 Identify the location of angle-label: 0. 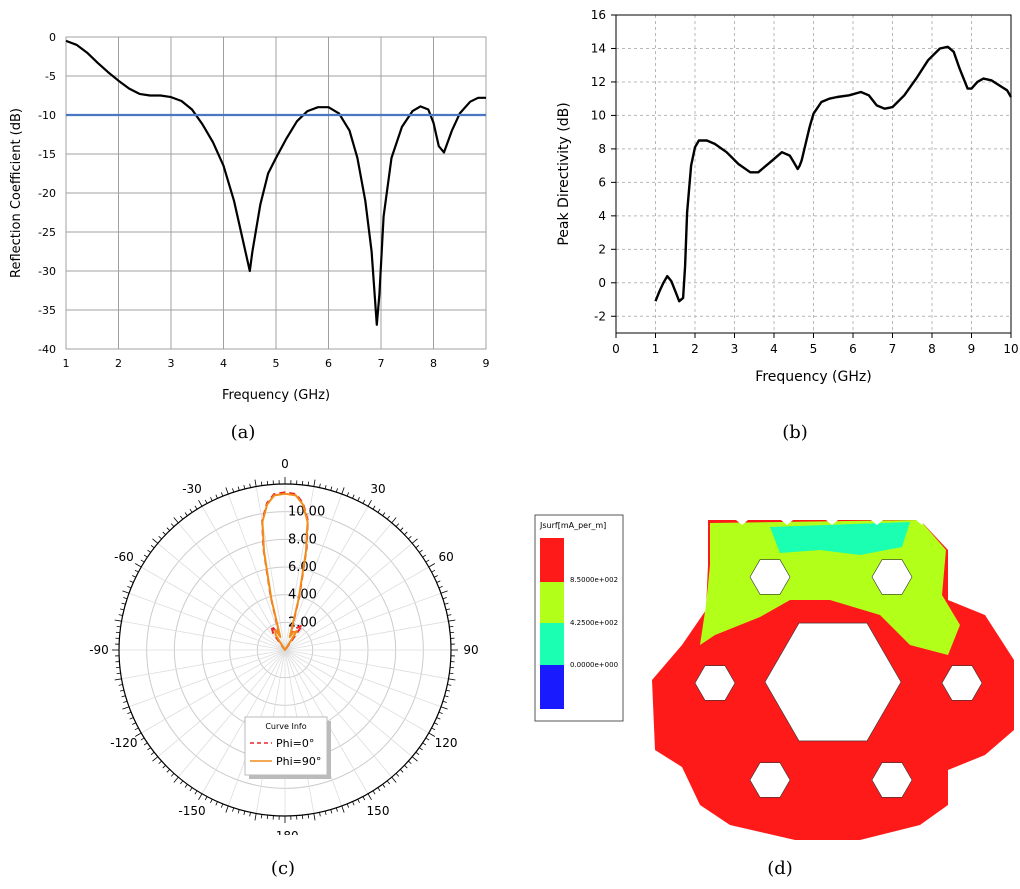
(285, 464).